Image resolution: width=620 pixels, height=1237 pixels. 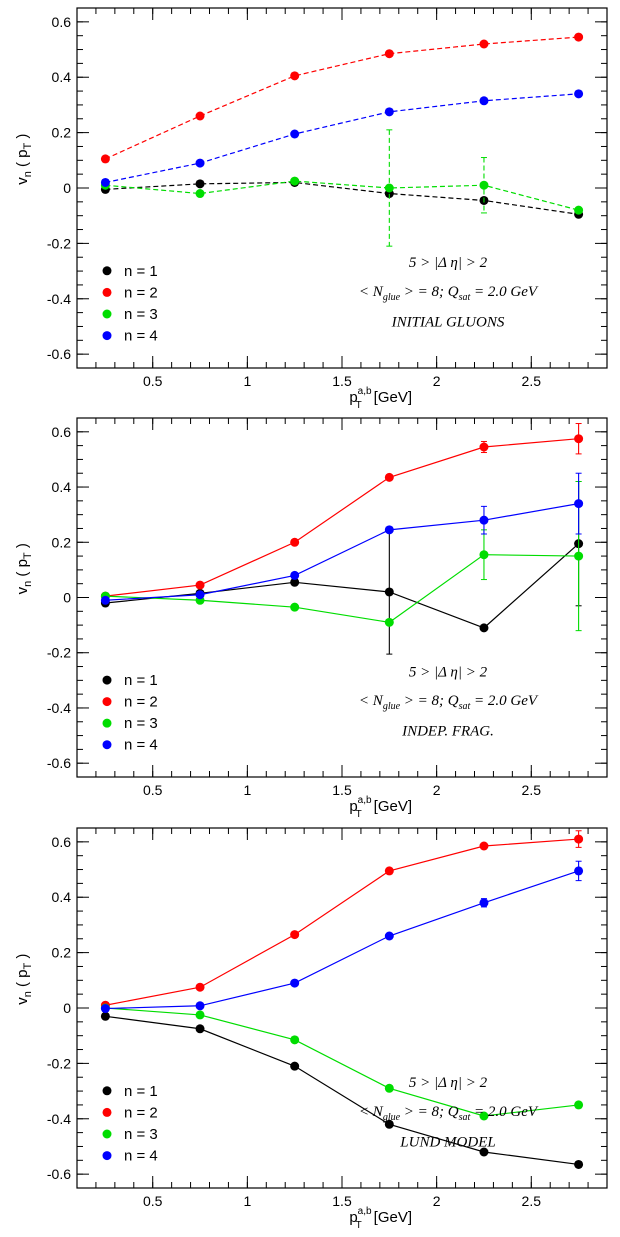 I want to click on y-tick-label: 0.4, so click(x=62, y=897).